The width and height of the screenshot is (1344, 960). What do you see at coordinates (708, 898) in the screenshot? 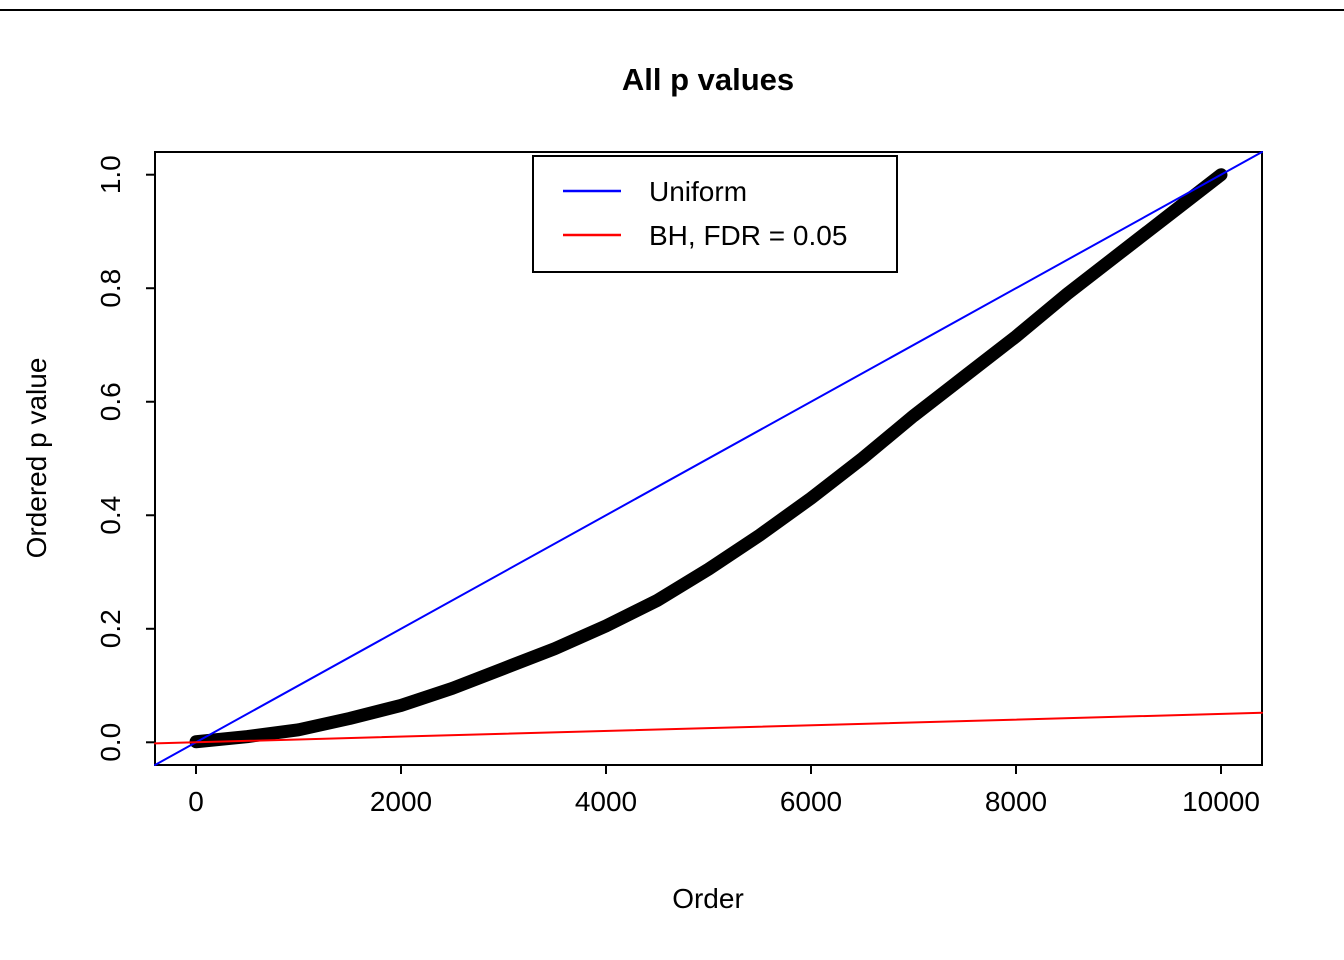
I see `x-axis-label: Order` at bounding box center [708, 898].